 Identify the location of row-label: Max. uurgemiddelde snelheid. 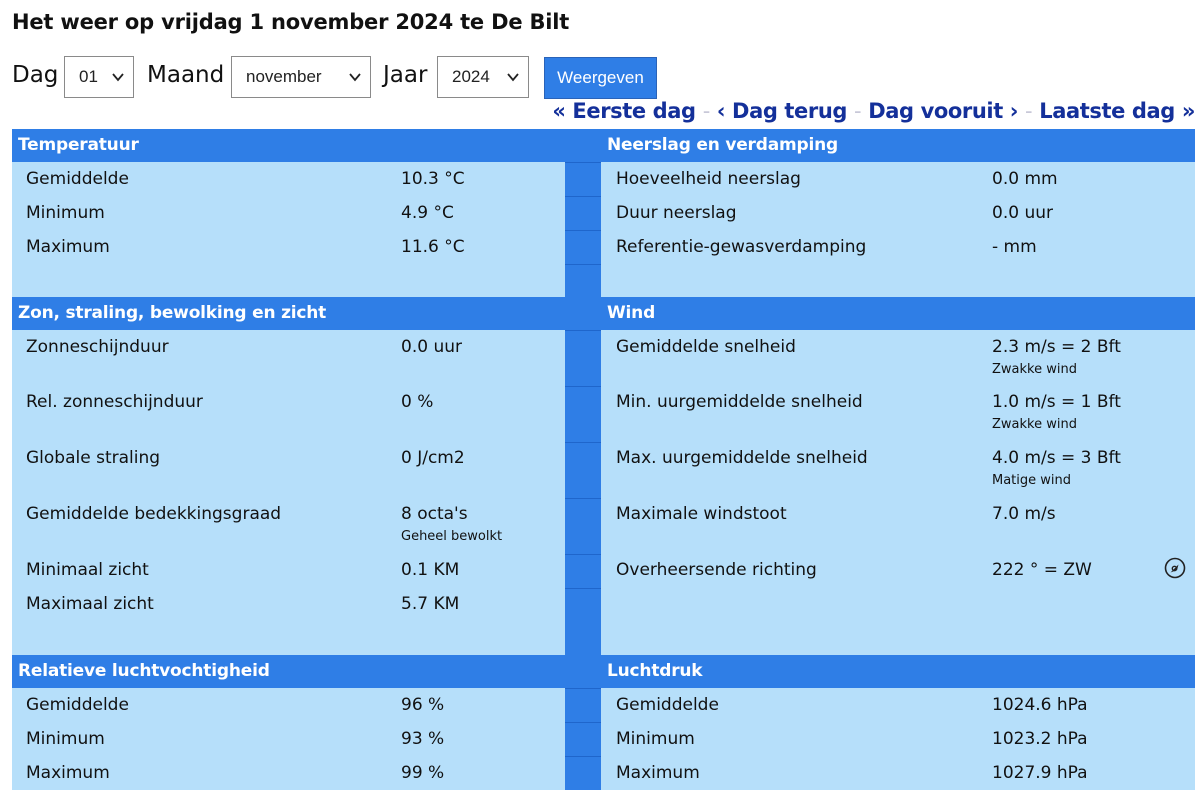
(742, 458).